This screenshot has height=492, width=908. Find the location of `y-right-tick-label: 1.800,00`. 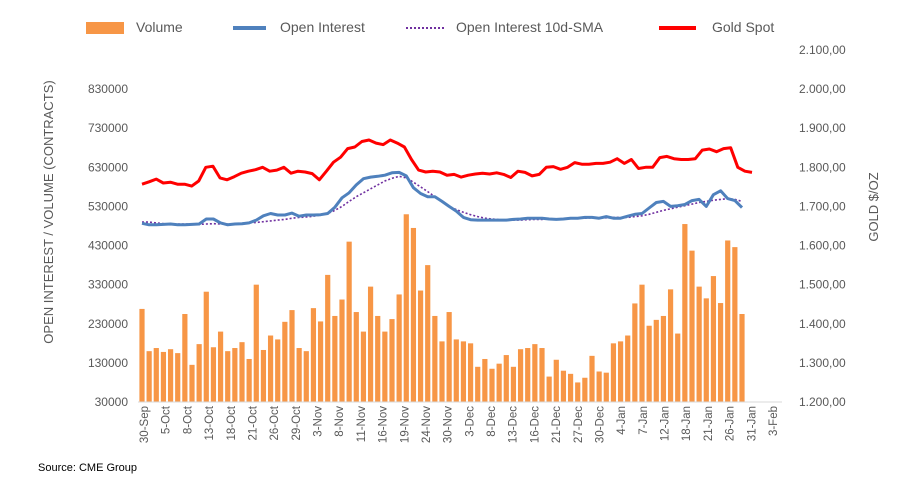

y-right-tick-label: 1.800,00 is located at coordinates (822, 167).